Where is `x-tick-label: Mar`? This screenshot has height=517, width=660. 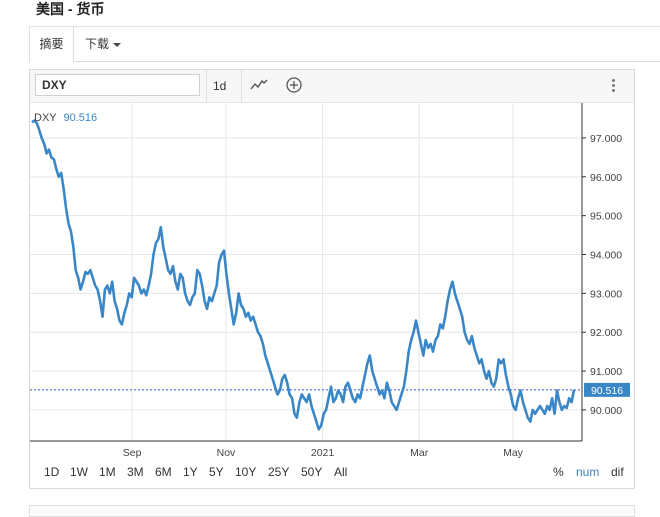
x-tick-label: Mar is located at coordinates (419, 453).